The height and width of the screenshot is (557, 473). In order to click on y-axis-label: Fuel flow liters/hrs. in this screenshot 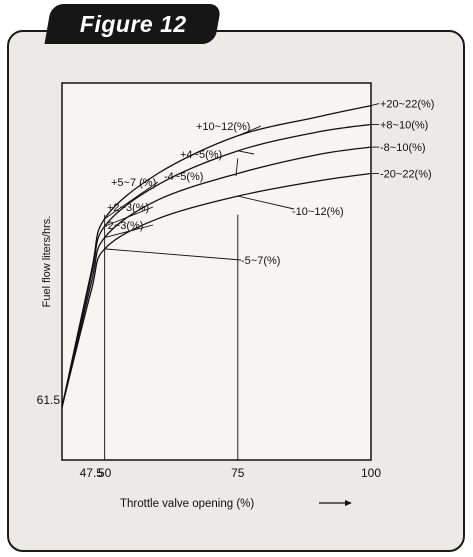, I will do `click(47, 262)`.